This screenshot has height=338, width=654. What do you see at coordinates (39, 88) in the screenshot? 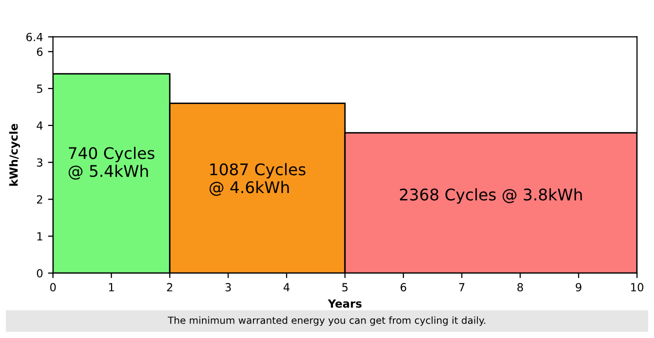
I see `y-tick-label: 5` at bounding box center [39, 88].